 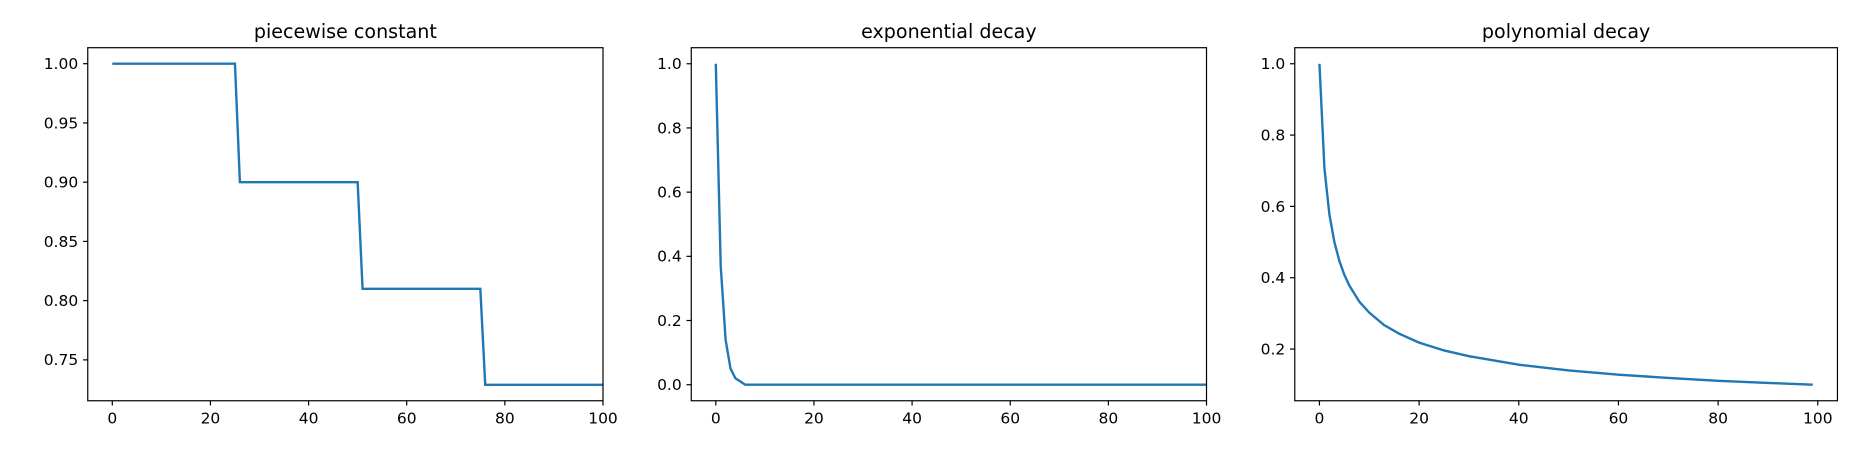 I want to click on y-tick-label: 0.95, so click(x=61, y=123).